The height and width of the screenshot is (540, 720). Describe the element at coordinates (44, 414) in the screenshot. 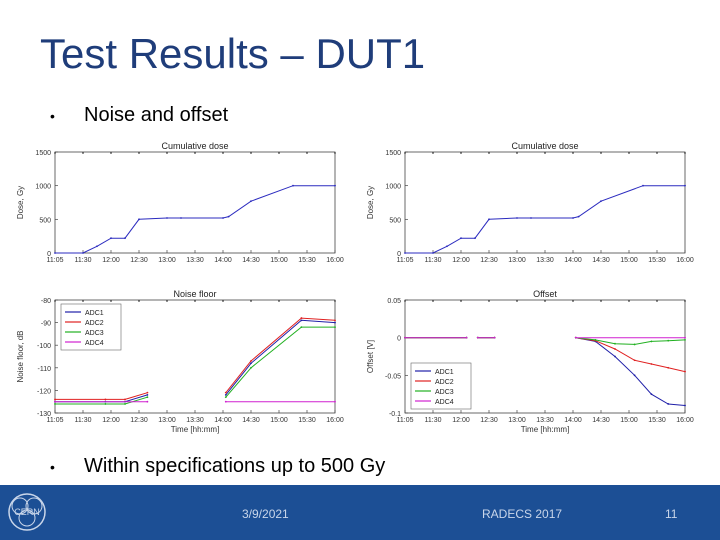

I see `y-tick-label: -130` at that location.